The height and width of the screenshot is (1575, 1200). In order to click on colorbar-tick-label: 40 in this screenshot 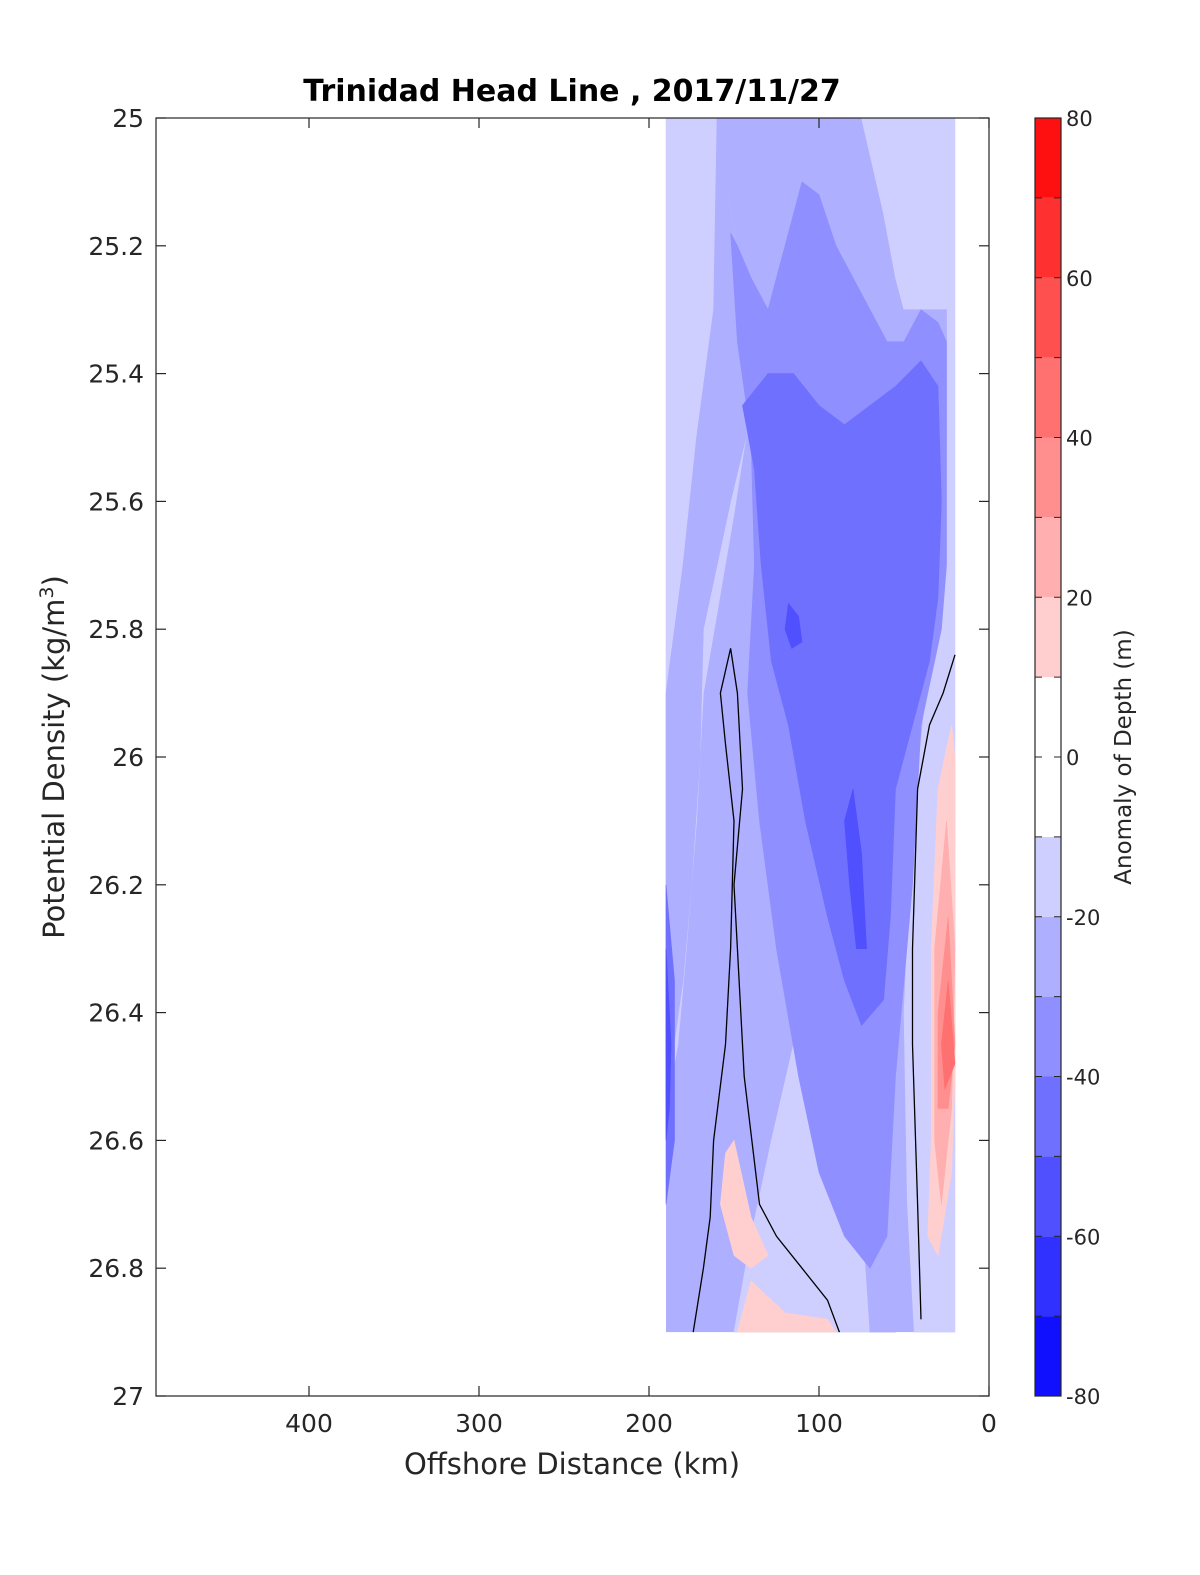, I will do `click(1079, 439)`.